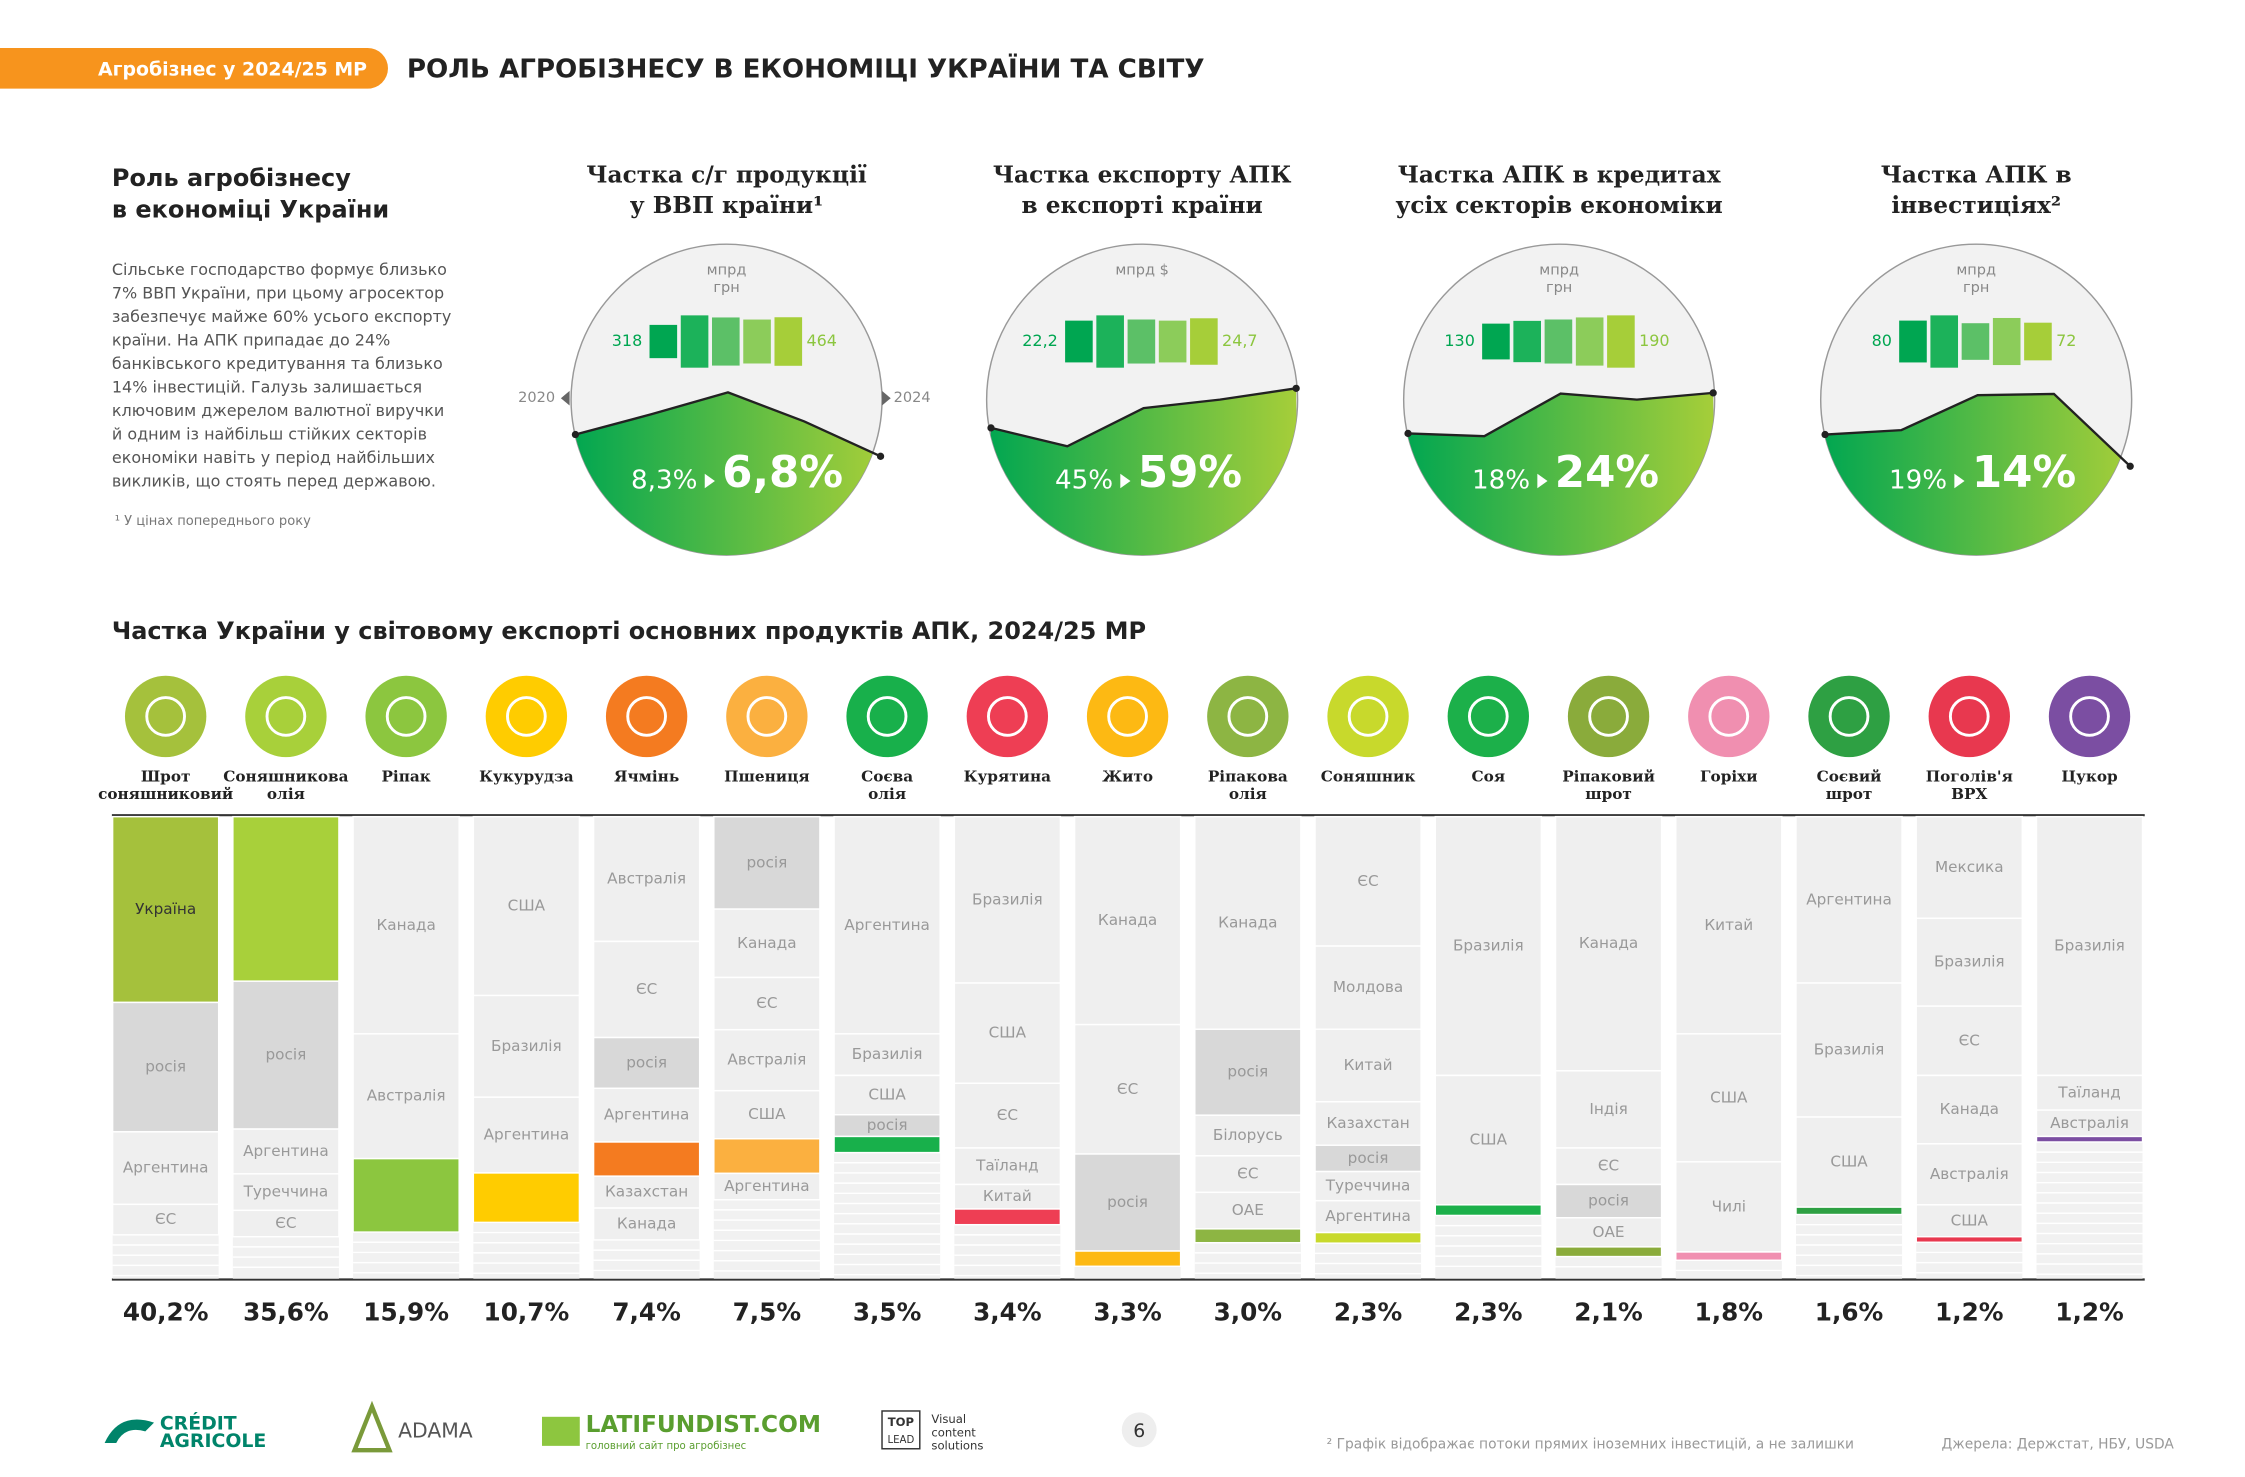  Describe the element at coordinates (1969, 867) in the screenshot. I see `segment-label: Мексика` at that location.